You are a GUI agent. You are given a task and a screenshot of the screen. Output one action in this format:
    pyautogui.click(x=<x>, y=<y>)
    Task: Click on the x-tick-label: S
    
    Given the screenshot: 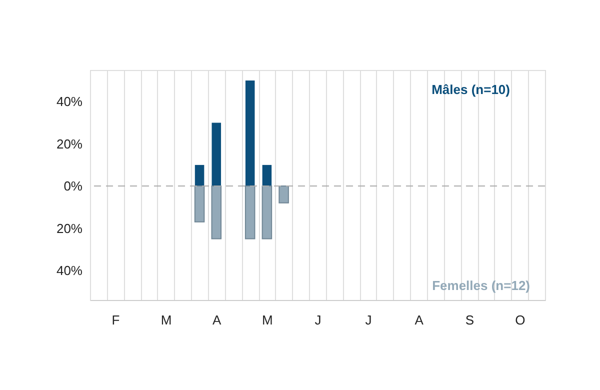 What is the action you would take?
    pyautogui.click(x=469, y=320)
    